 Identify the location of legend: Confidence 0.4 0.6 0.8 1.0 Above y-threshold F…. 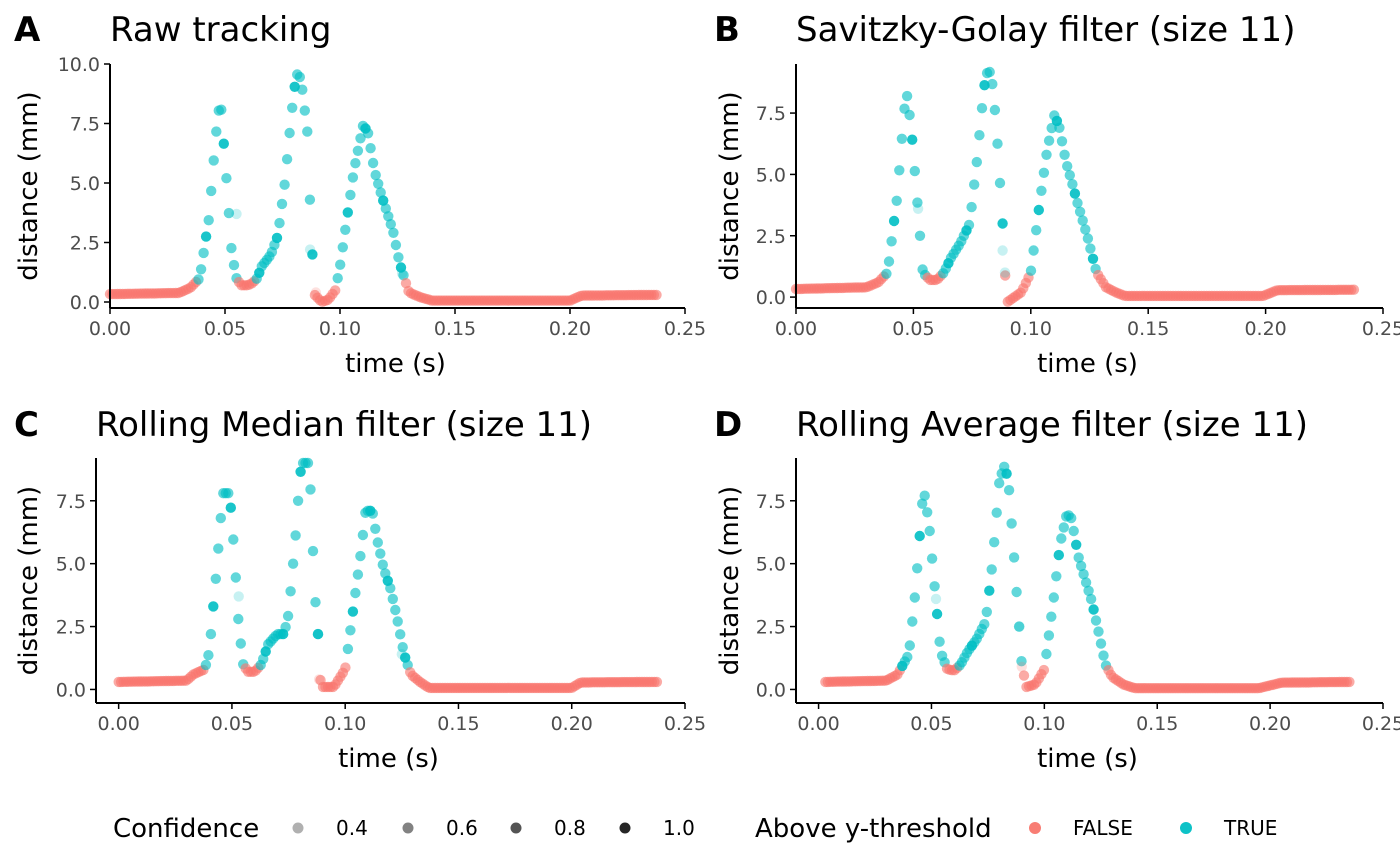
(695, 829).